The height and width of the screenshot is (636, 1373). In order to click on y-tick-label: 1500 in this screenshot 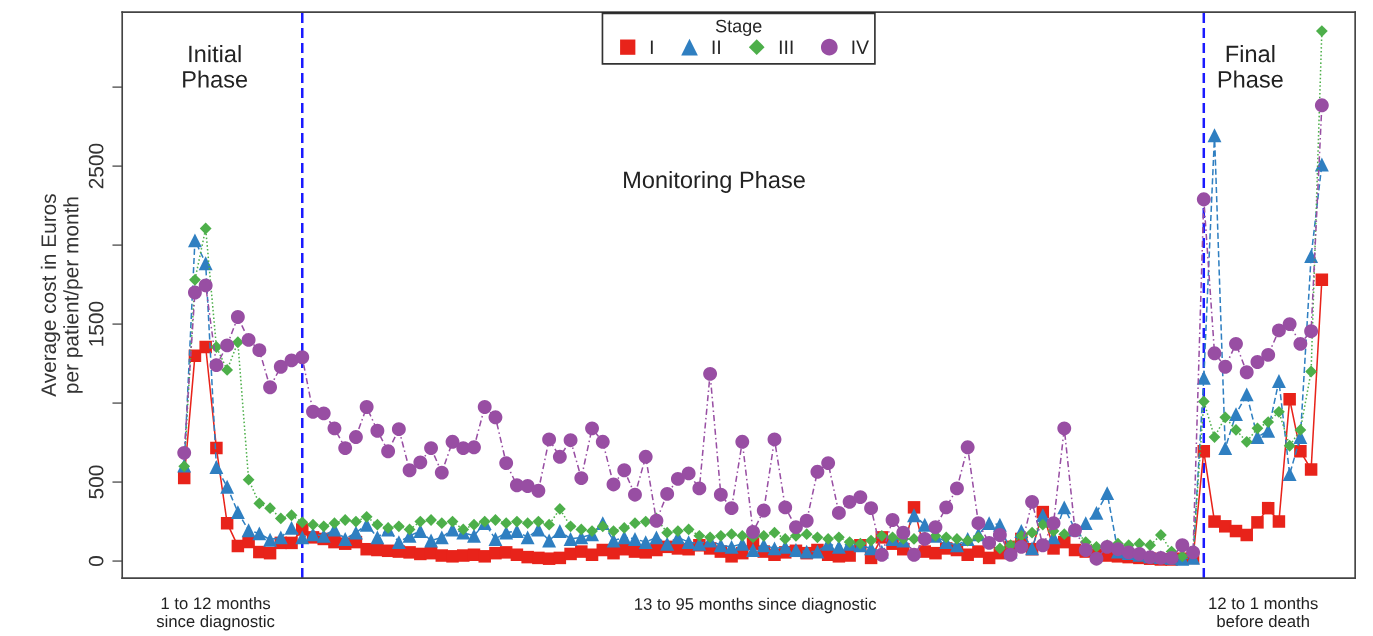, I will do `click(96, 323)`.